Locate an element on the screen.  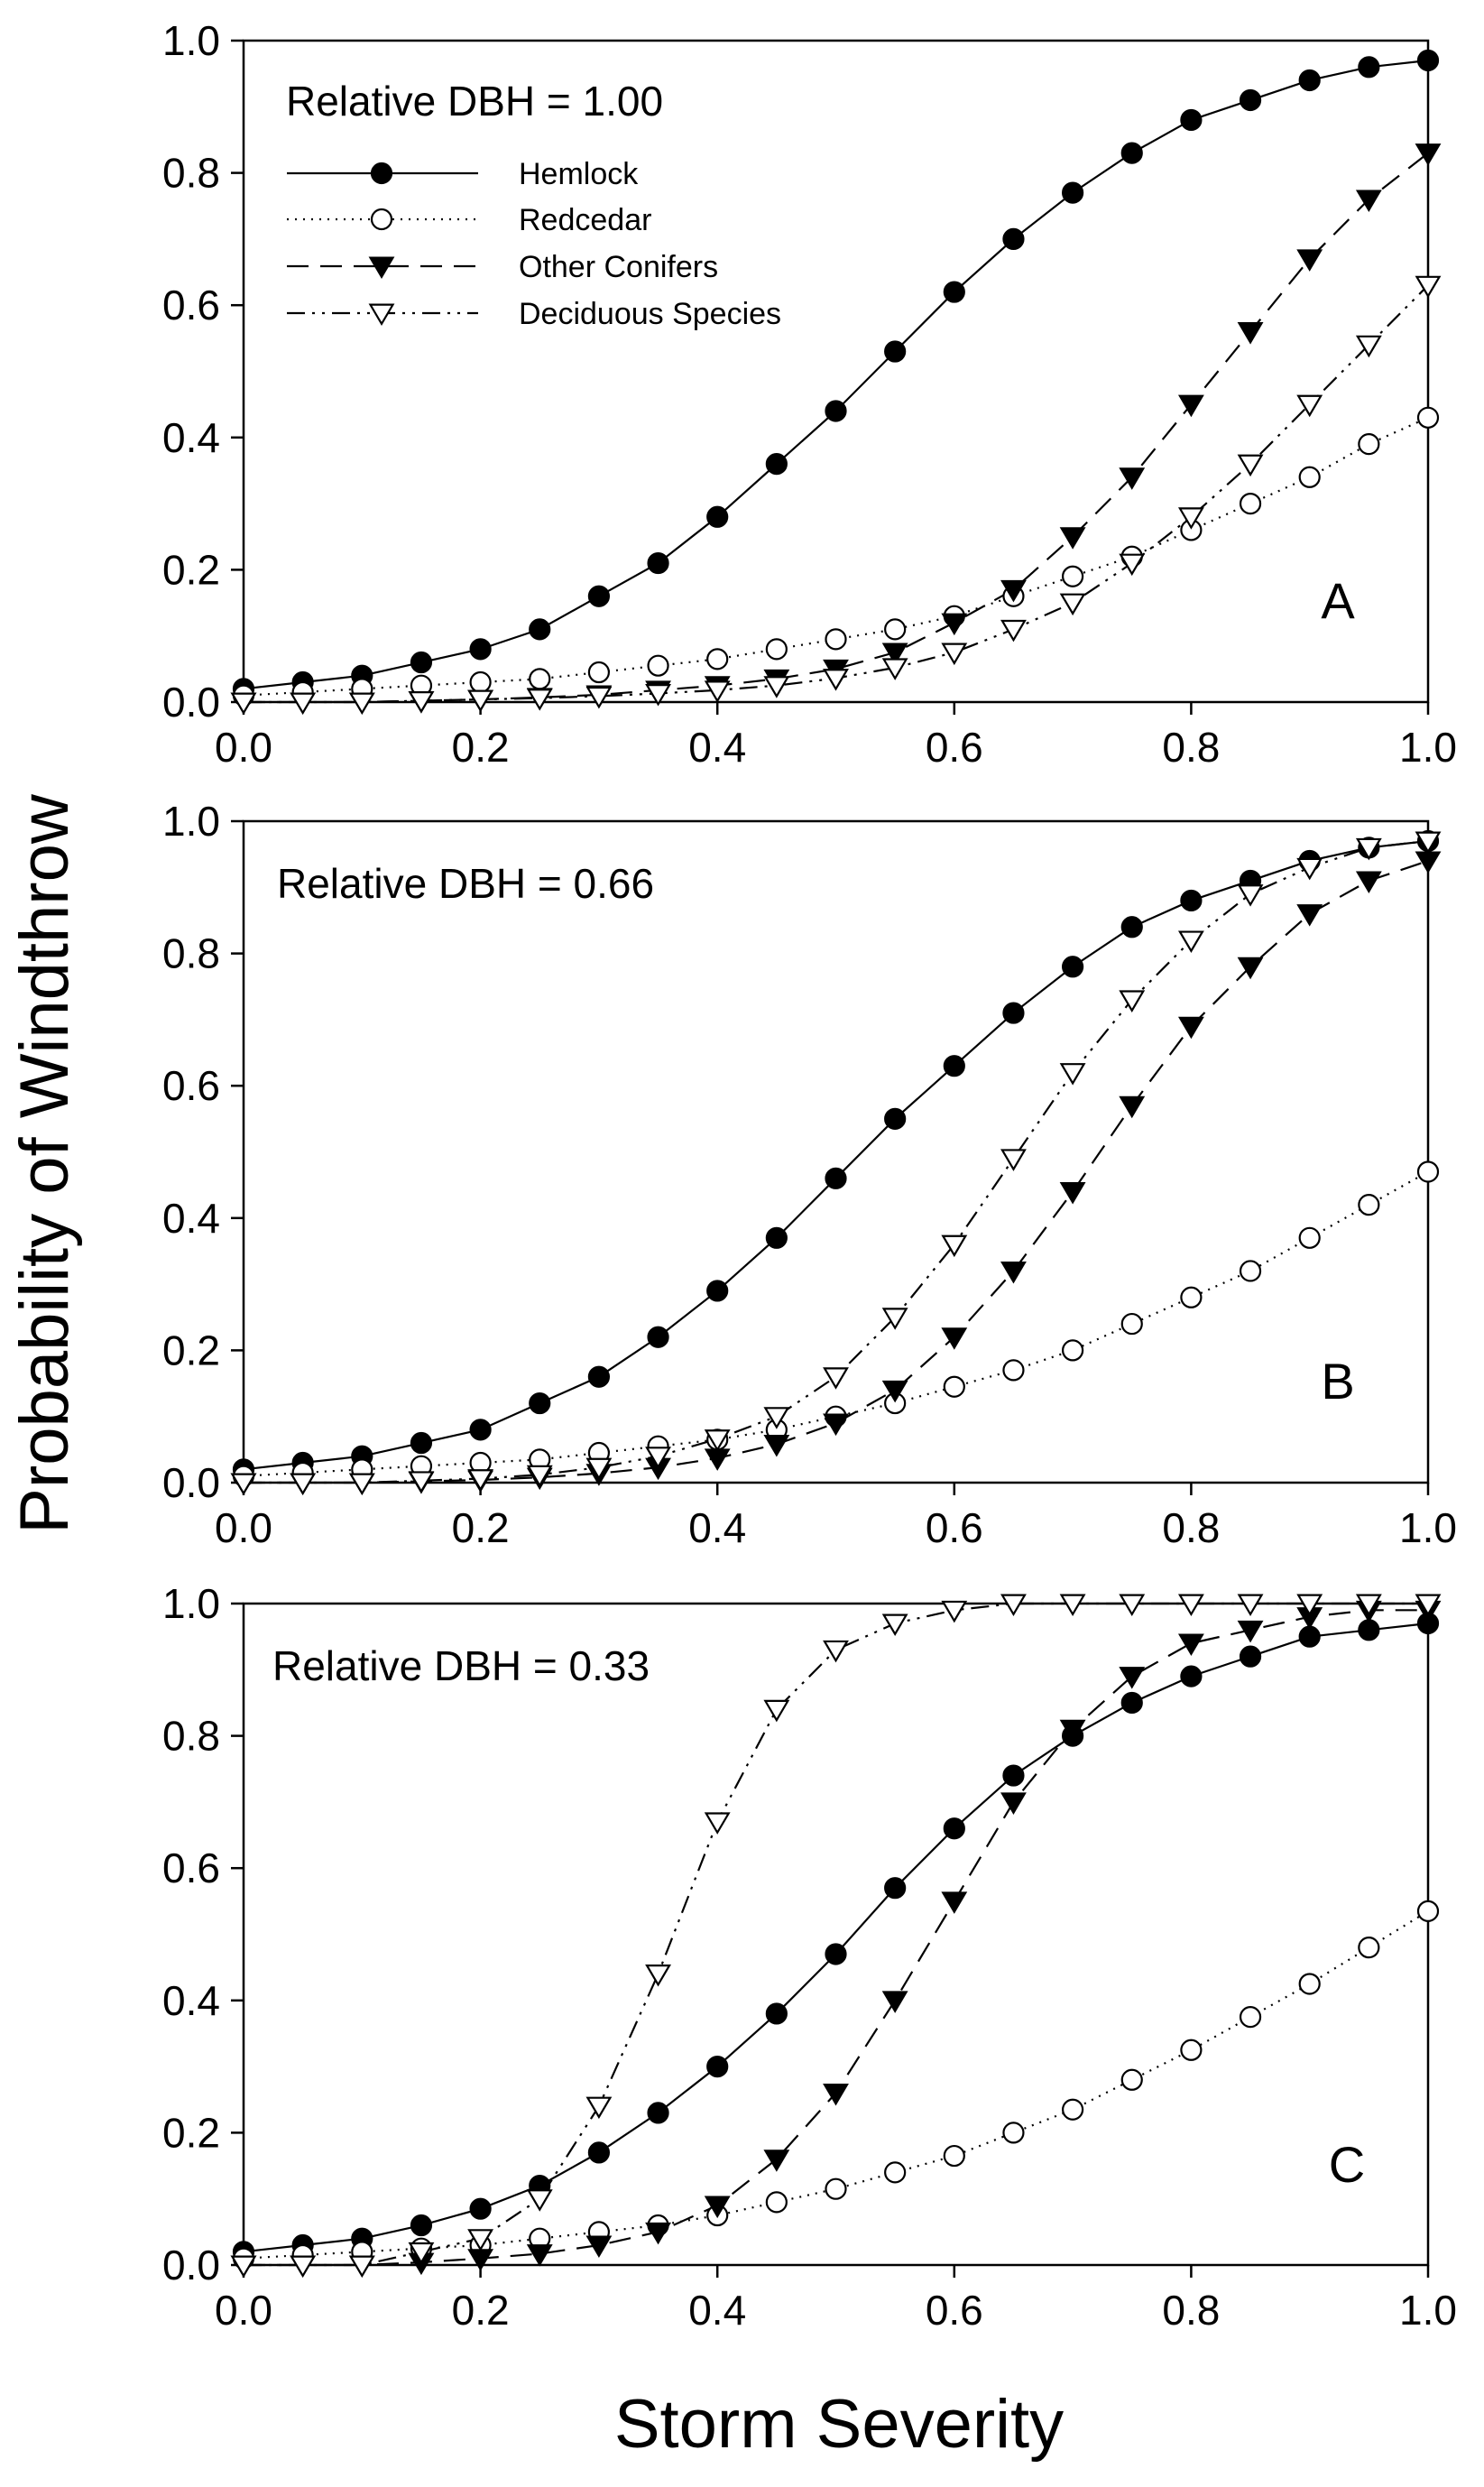
legend-label: Hemlock is located at coordinates (579, 174).